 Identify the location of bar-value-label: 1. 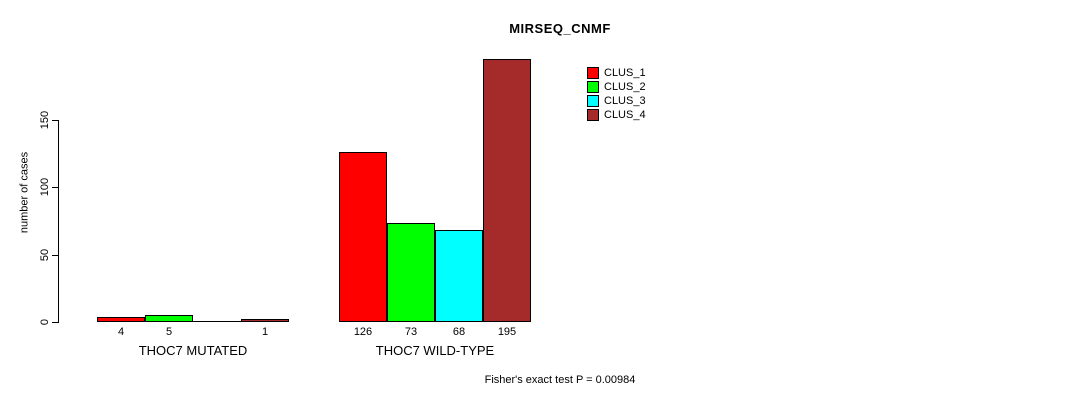
(265, 332).